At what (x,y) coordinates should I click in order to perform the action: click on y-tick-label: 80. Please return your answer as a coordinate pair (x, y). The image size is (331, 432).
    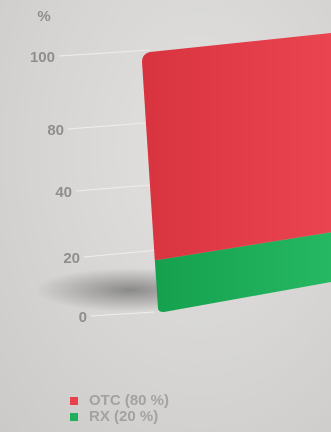
    Looking at the image, I should click on (55, 130).